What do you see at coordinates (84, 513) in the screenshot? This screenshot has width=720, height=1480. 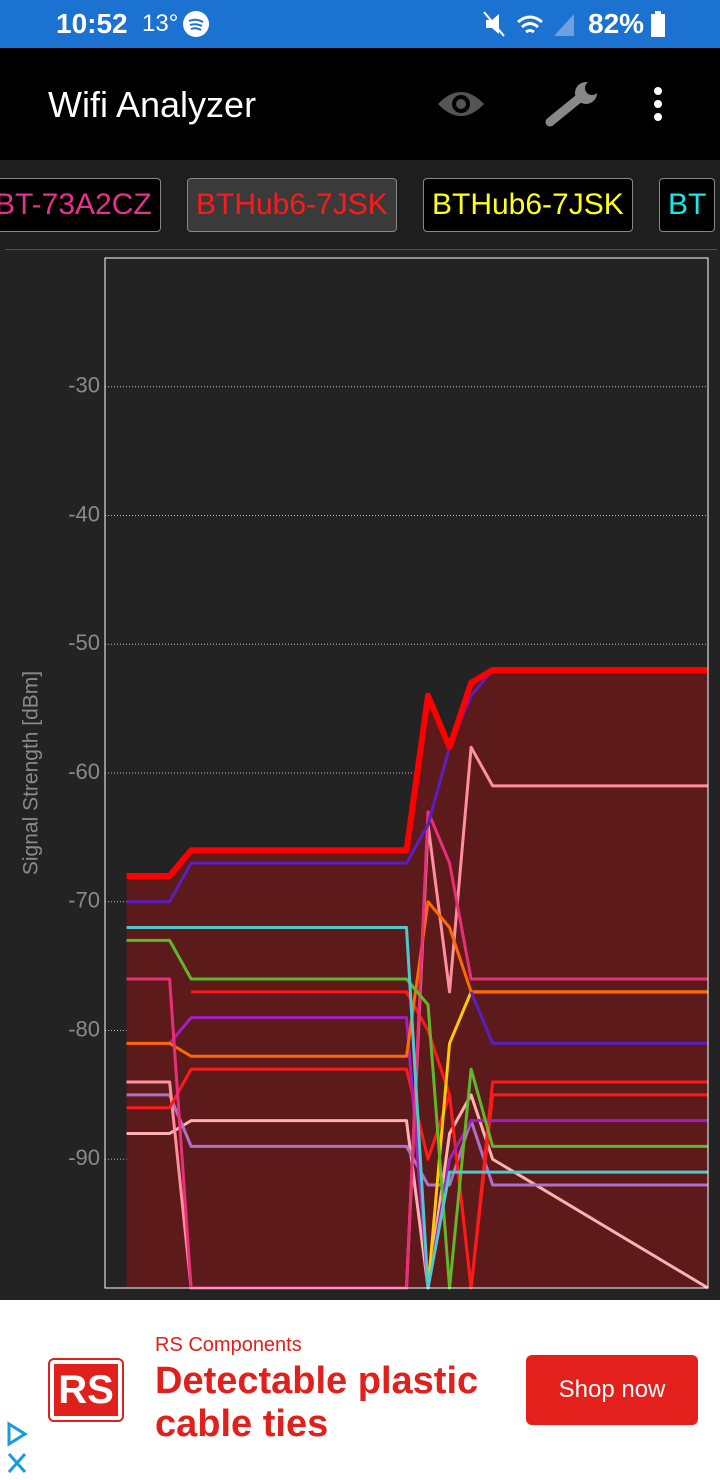 I see `y-tick-label: -40` at bounding box center [84, 513].